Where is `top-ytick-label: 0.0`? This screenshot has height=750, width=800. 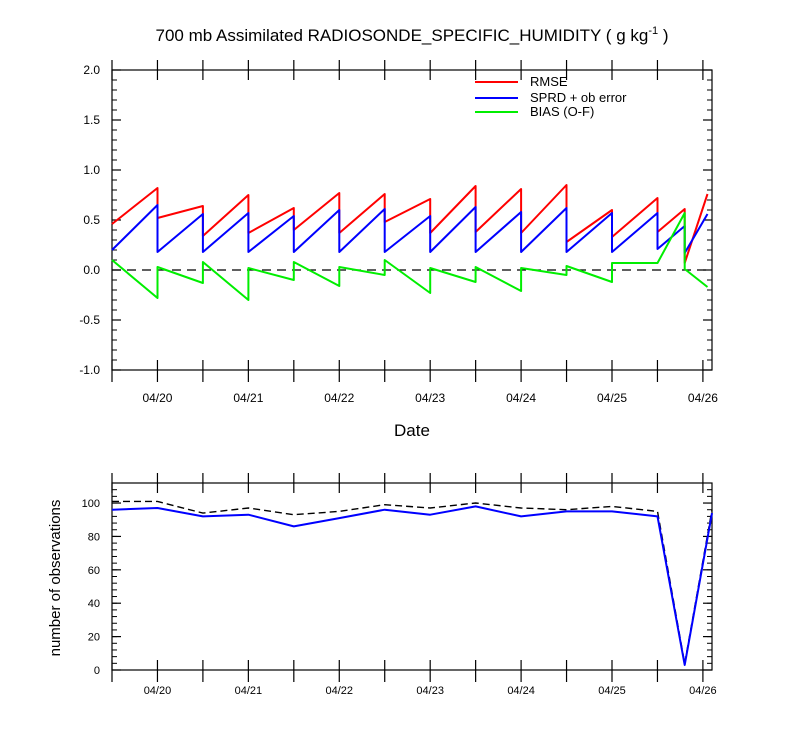
top-ytick-label: 0.0 is located at coordinates (91, 270).